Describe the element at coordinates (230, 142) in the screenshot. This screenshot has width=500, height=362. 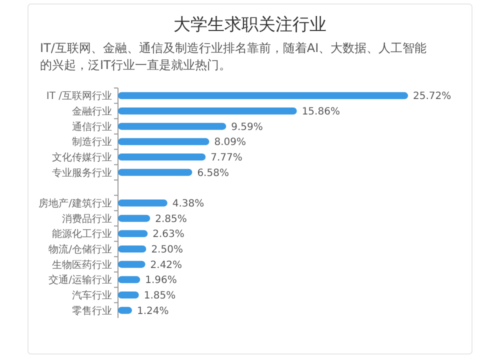
I see `data-label: 8.09%` at that location.